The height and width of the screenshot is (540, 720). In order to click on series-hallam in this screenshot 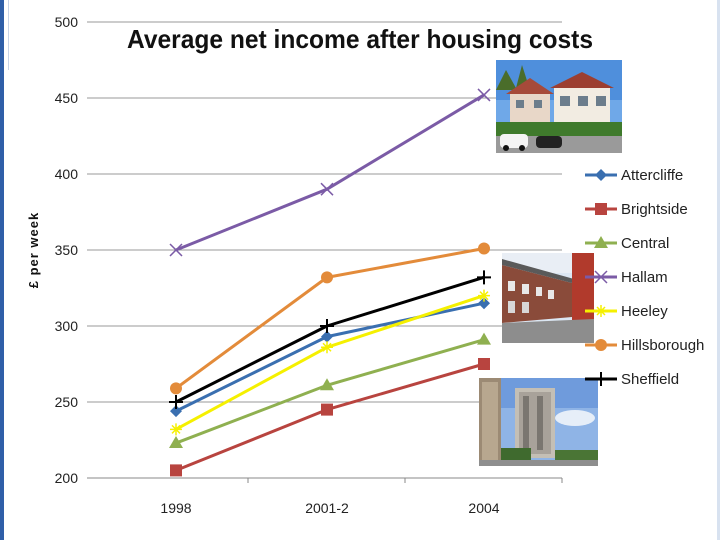, I will do `click(330, 172)`.